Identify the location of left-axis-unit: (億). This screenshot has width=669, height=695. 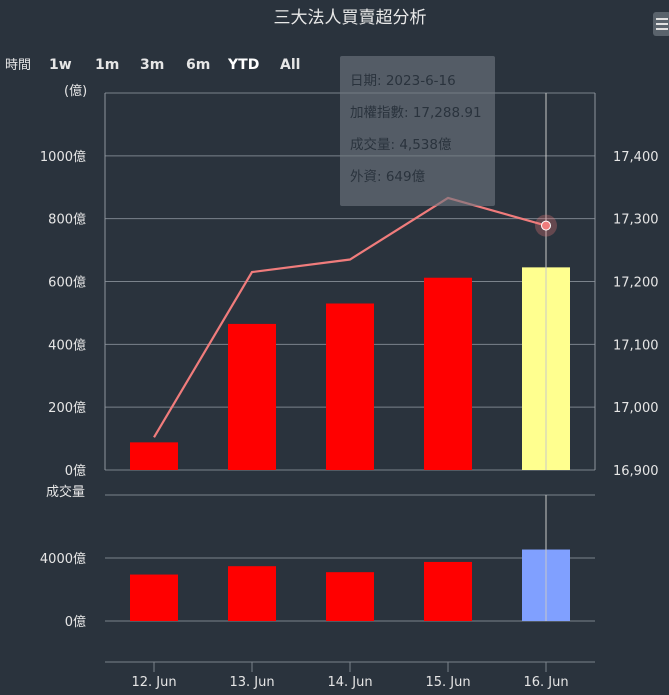
(75, 91).